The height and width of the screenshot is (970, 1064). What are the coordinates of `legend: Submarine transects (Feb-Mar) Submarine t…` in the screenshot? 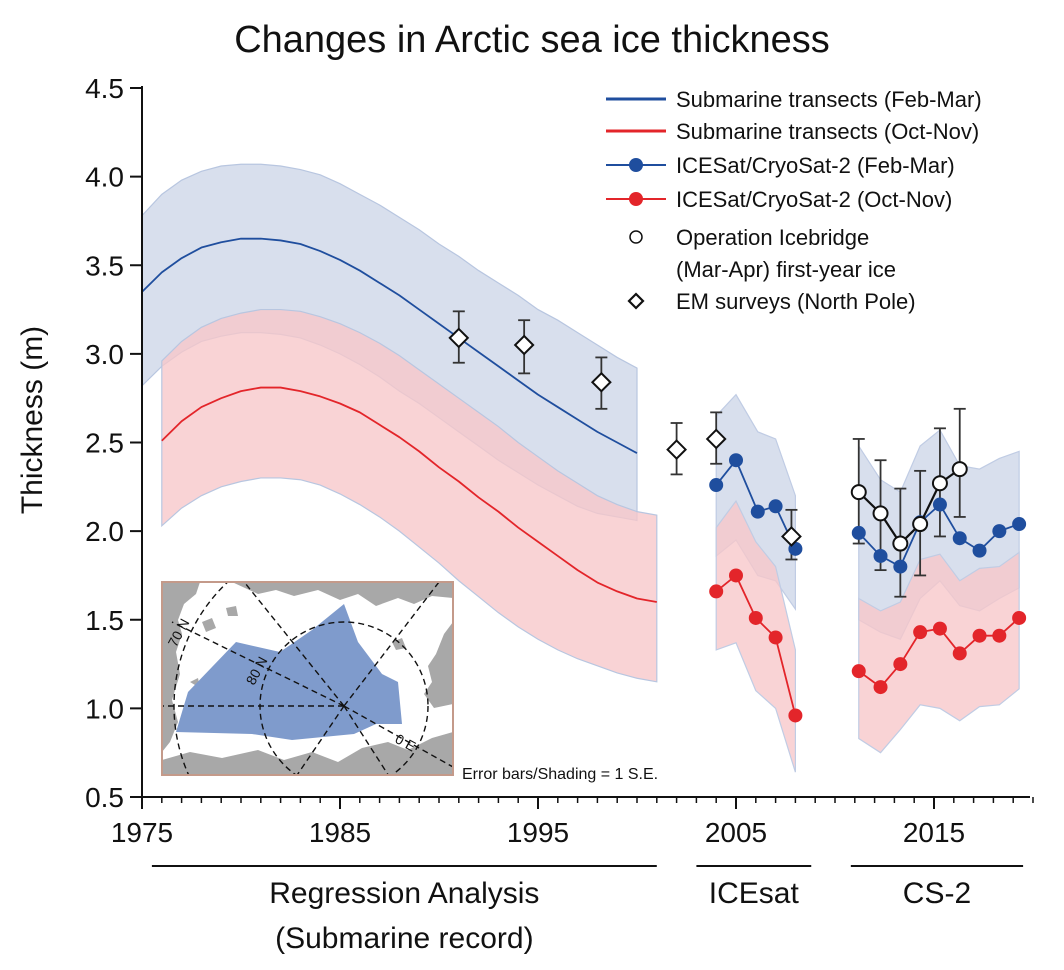 It's located at (794, 200).